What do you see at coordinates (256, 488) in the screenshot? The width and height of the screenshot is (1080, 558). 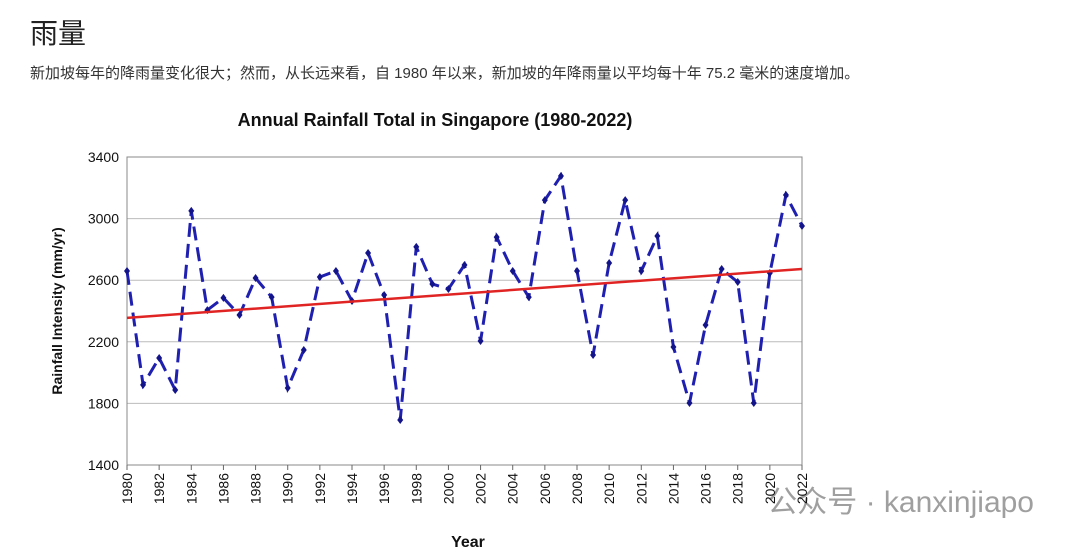 I see `x-tick-label: 1988` at bounding box center [256, 488].